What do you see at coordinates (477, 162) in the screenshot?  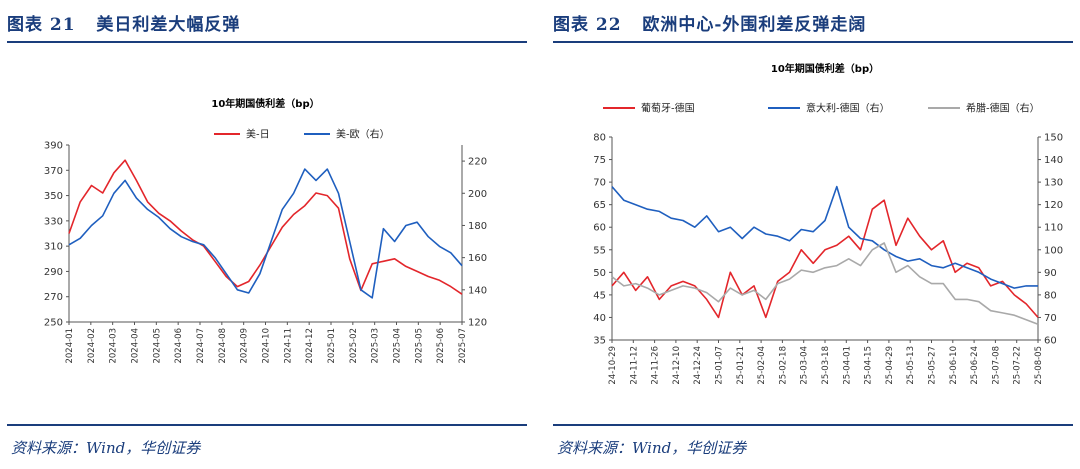 I see `y-right-tick-label: 220` at bounding box center [477, 162].